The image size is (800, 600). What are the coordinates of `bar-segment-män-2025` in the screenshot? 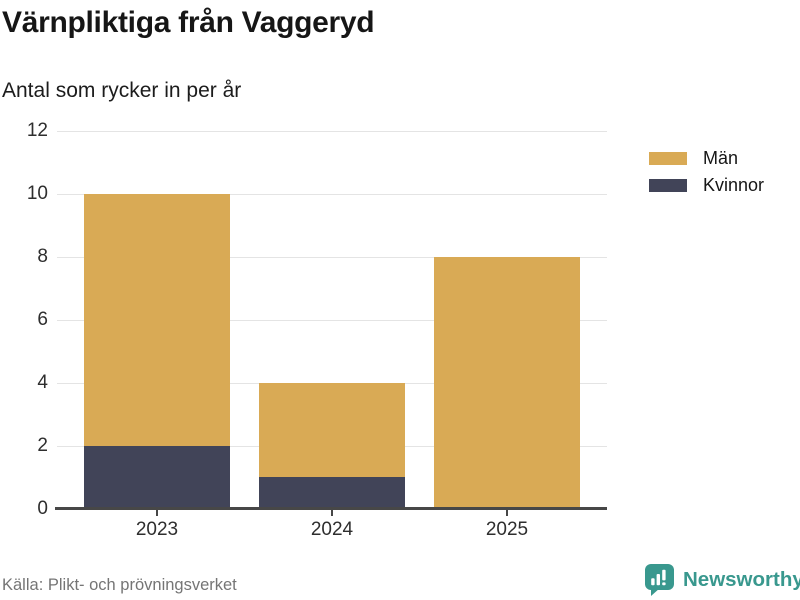 It's located at (507, 382).